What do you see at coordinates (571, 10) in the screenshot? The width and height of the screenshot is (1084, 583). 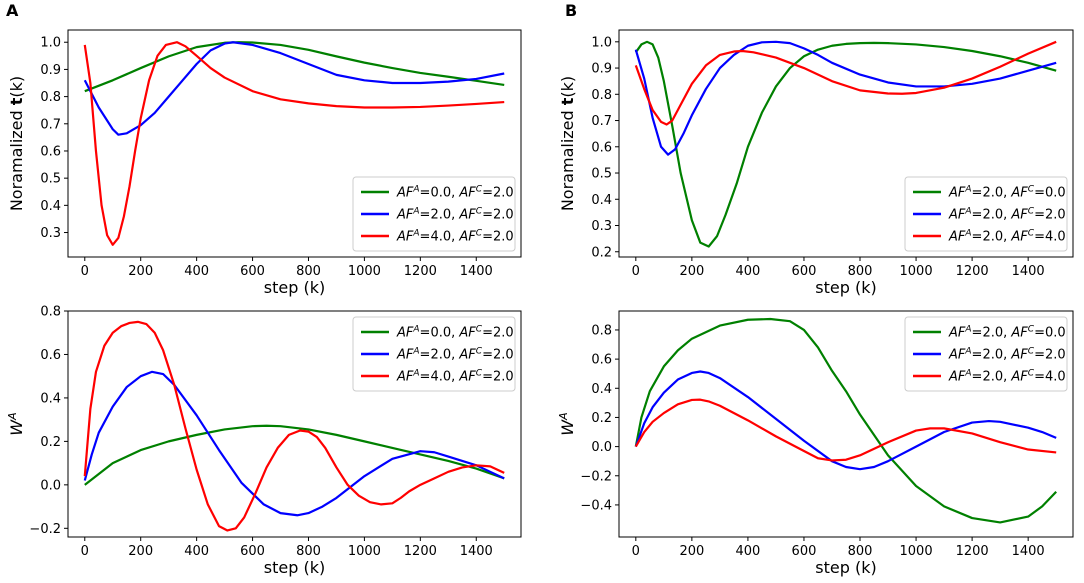 I see `panel-letter-b: B` at bounding box center [571, 10].